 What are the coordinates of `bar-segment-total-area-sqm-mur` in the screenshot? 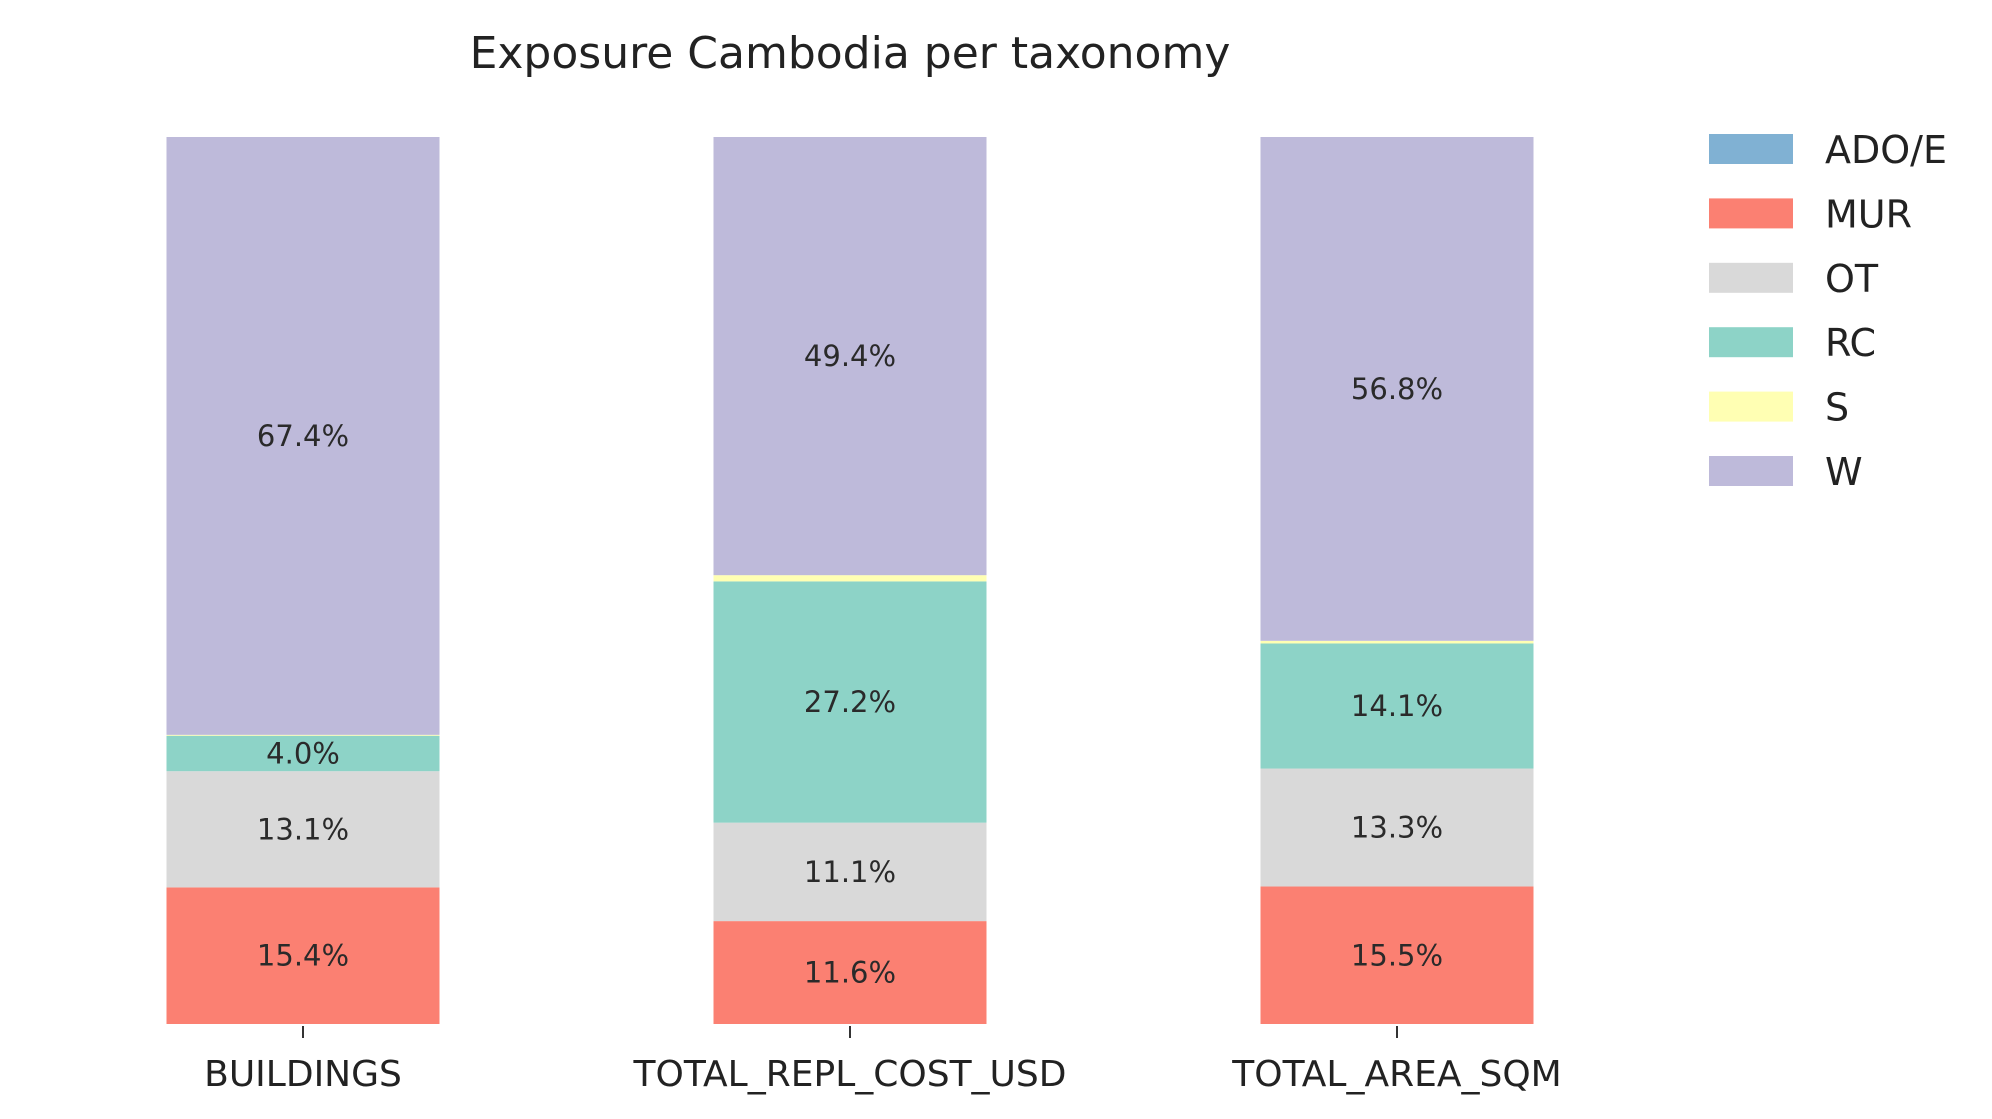 It's located at (1397, 955).